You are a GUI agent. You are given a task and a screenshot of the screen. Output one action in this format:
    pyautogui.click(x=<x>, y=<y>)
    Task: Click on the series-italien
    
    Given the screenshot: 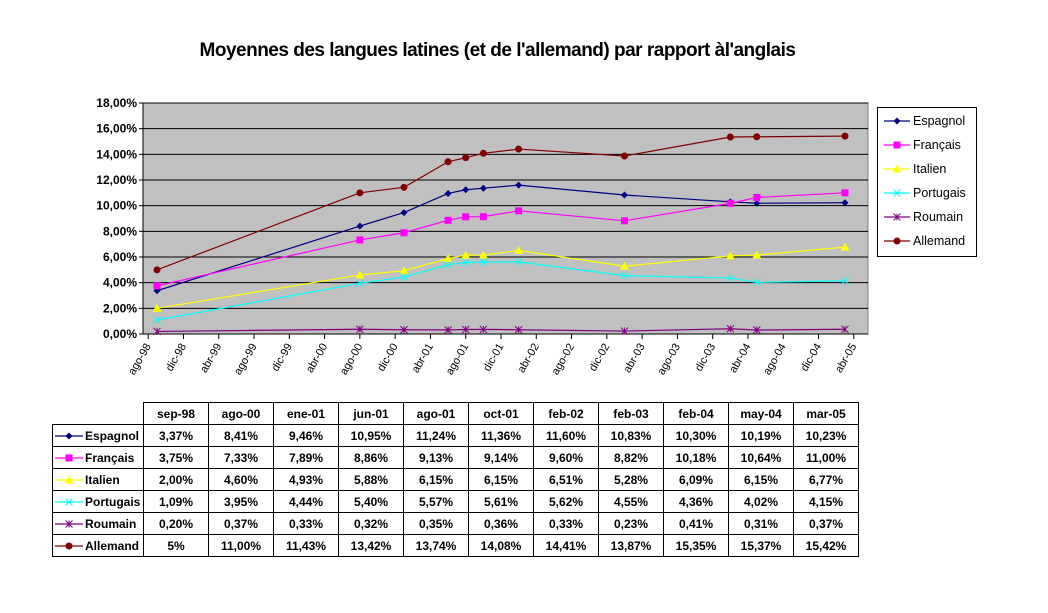 What is the action you would take?
    pyautogui.click(x=501, y=277)
    